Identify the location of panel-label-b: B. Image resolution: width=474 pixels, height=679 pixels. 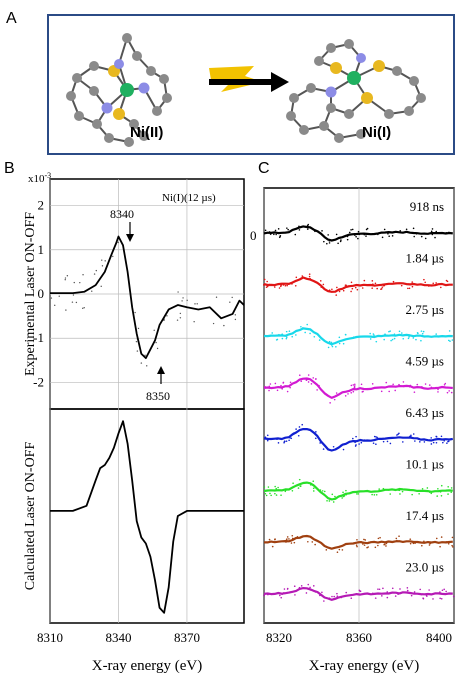
(9, 168).